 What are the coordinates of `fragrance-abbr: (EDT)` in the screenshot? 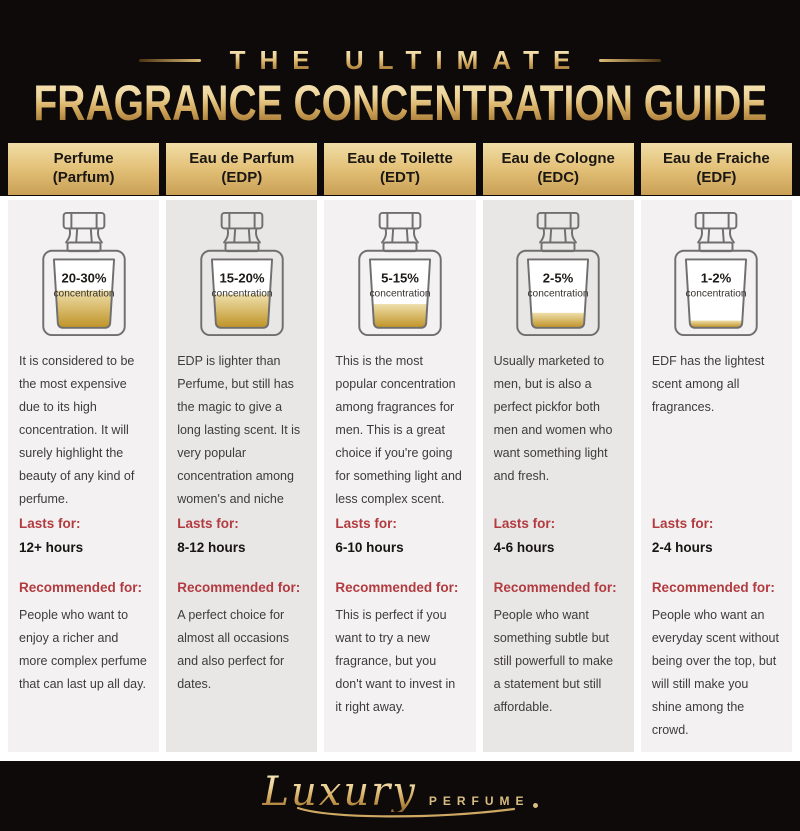 It's located at (400, 177).